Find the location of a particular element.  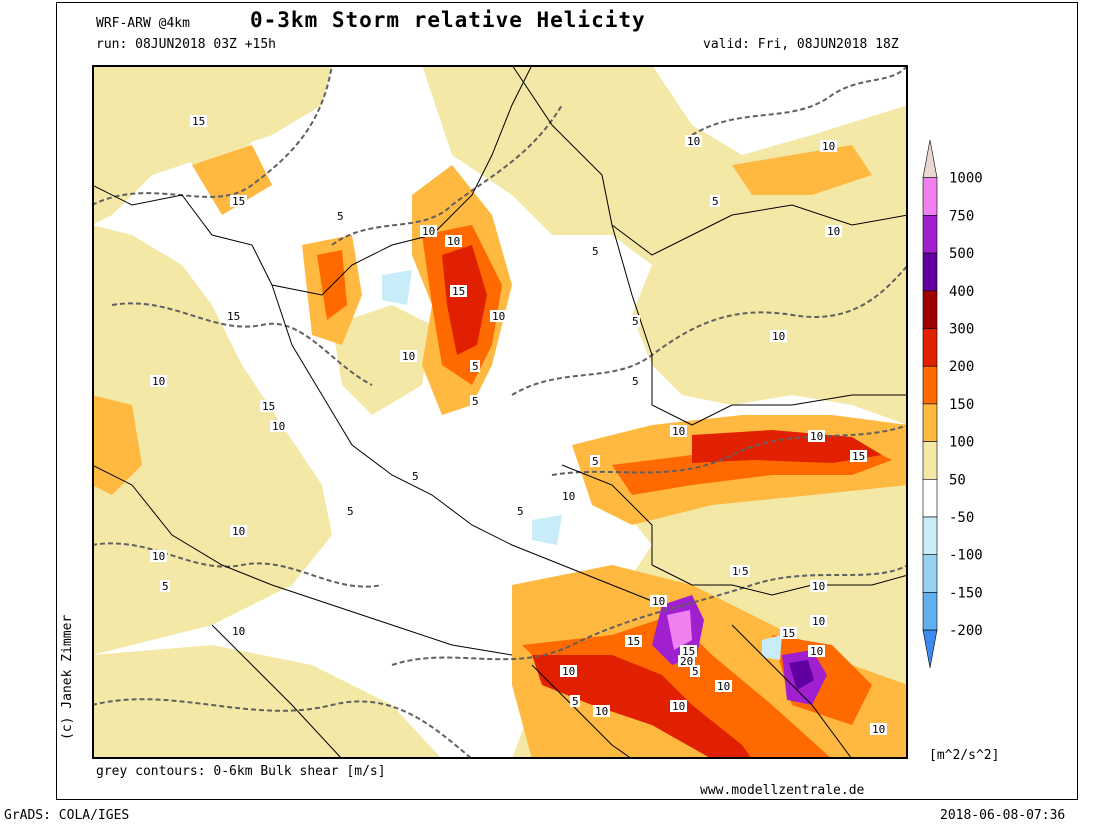

legend-label: 500 is located at coordinates (961, 254).